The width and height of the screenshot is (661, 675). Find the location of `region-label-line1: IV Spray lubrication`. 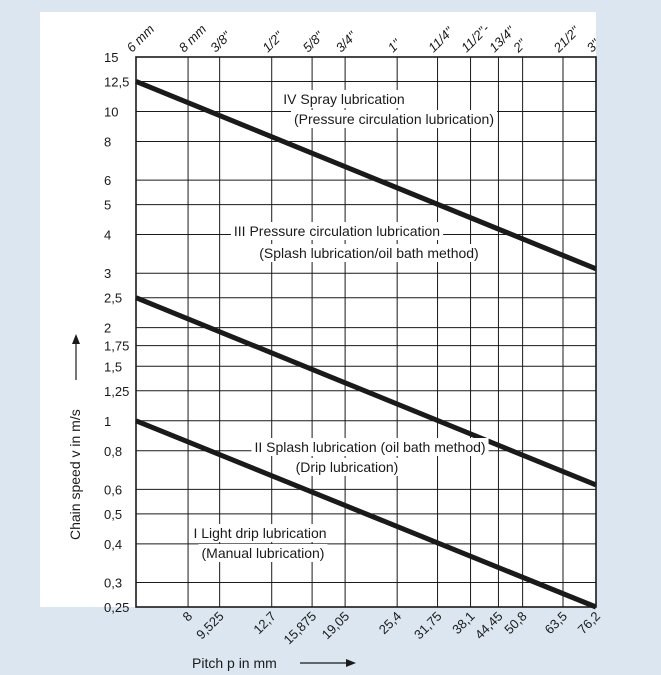

region-label-line1: IV Spray lubrication is located at coordinates (343, 99).